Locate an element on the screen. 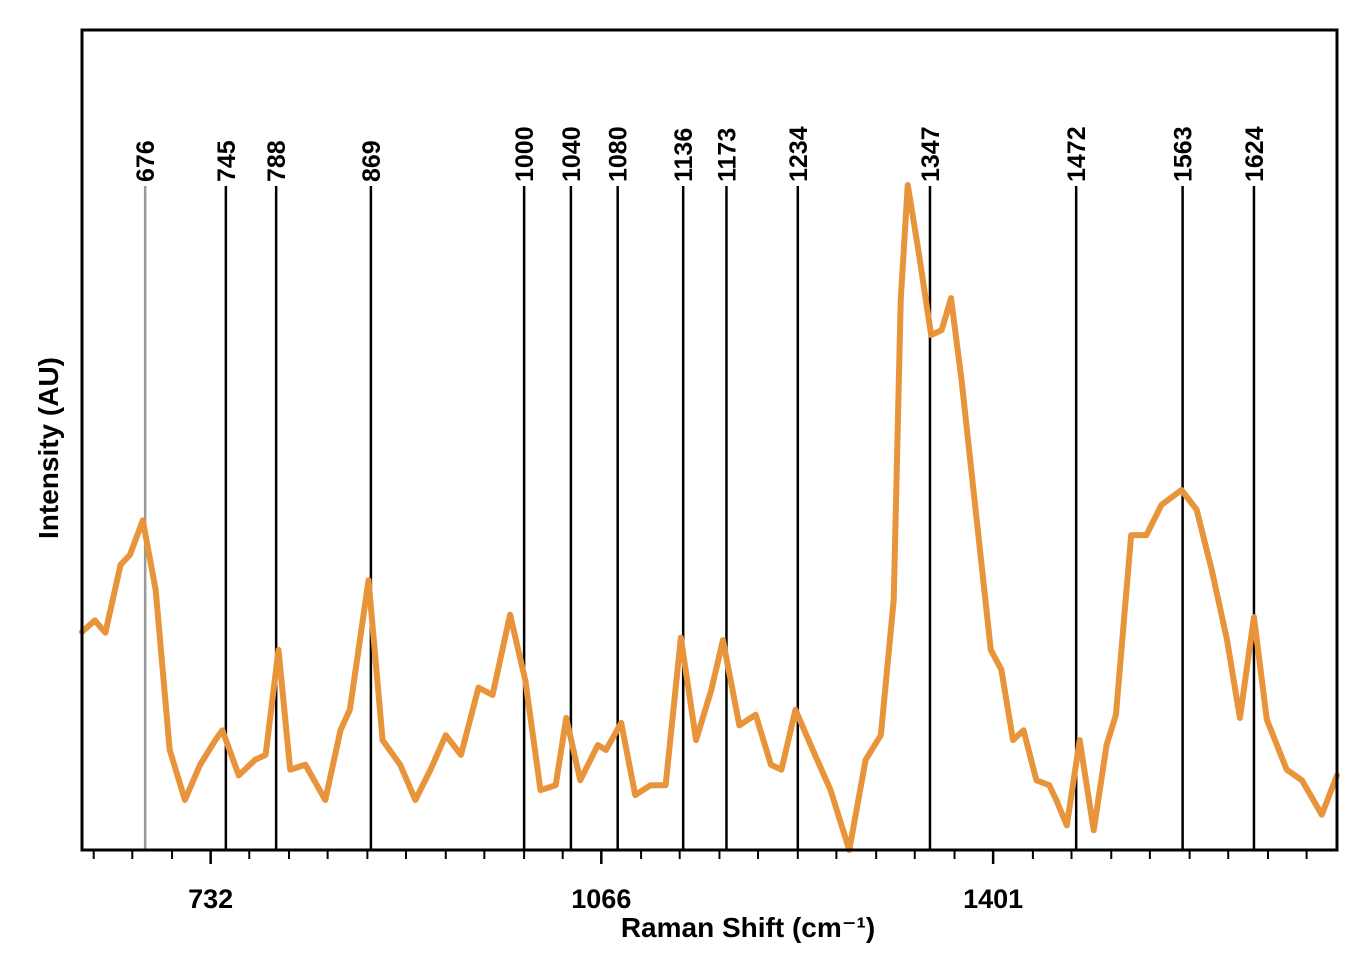  peak-label: 676 is located at coordinates (146, 161).